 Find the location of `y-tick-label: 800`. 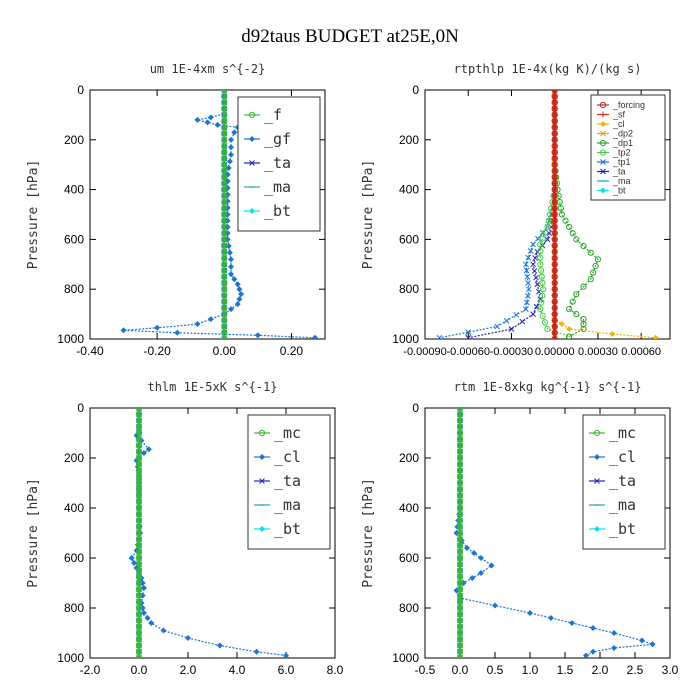

y-tick-label: 800 is located at coordinates (74, 608).